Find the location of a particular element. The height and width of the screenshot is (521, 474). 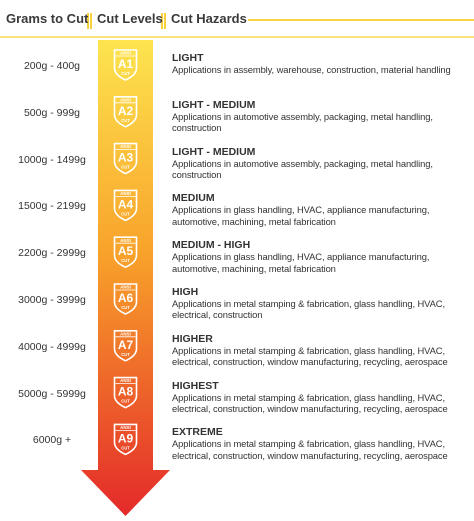

grams-range: 500g - 999g is located at coordinates (52, 112).